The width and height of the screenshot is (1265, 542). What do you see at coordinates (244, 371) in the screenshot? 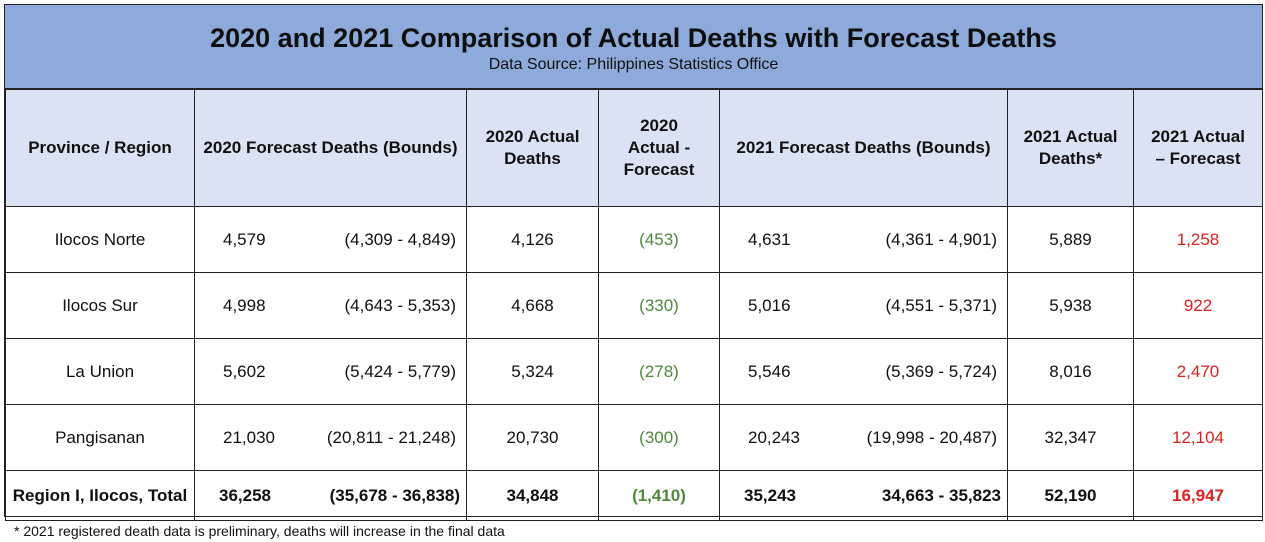
I see `forecast-value: 5,602` at bounding box center [244, 371].